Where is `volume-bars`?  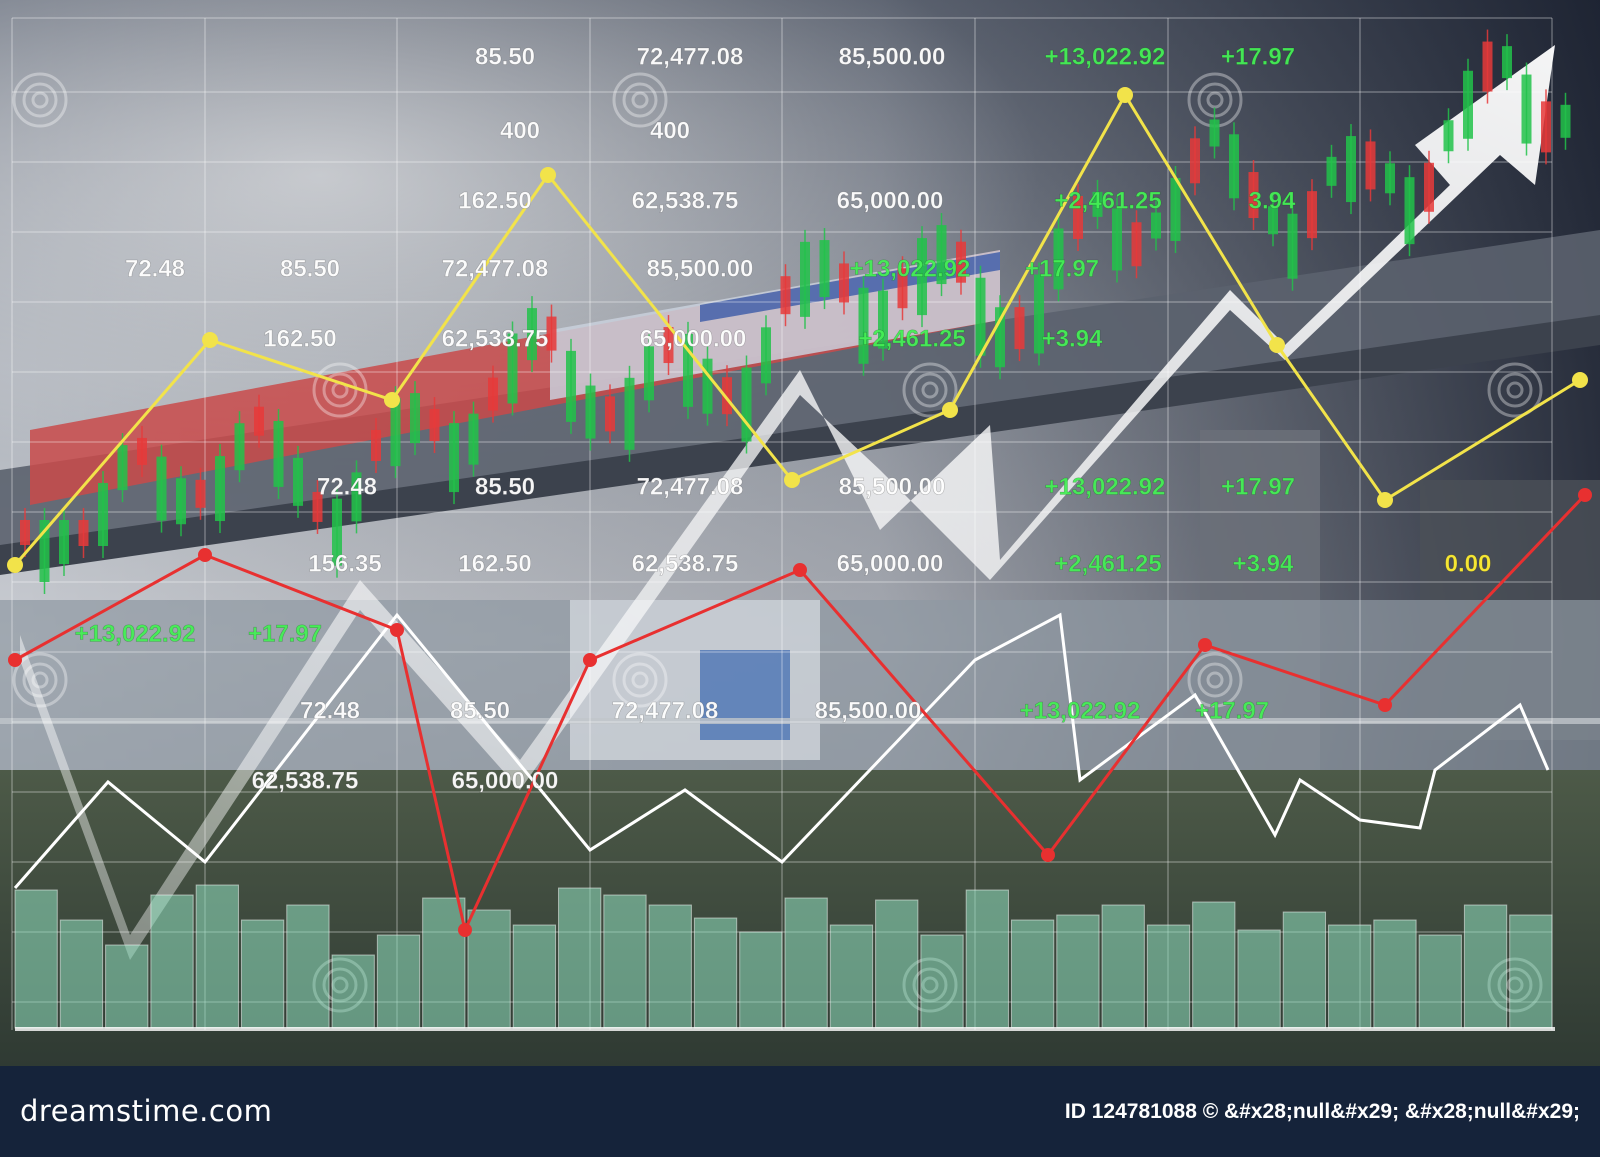
volume-bars is located at coordinates (784, 957).